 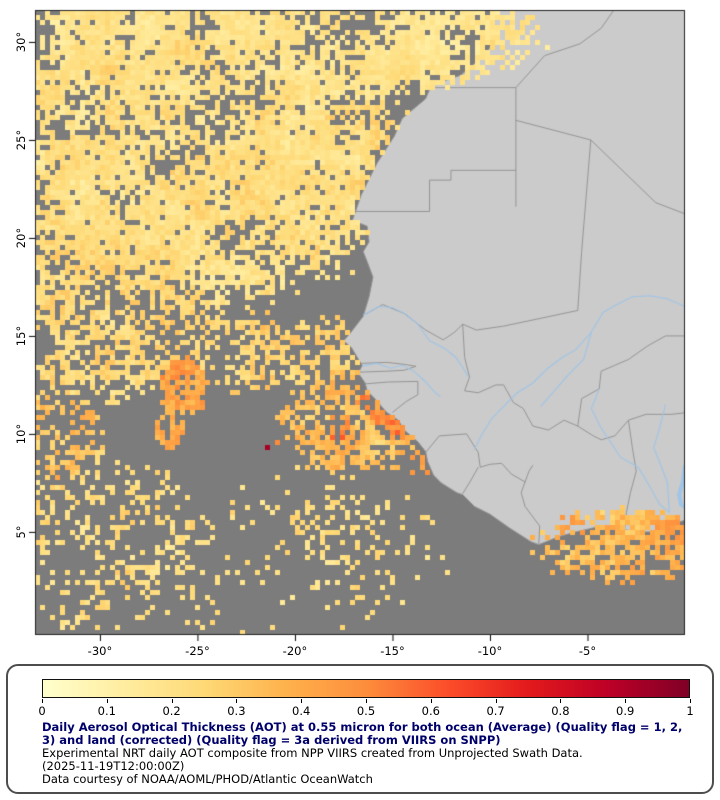 What do you see at coordinates (106, 711) in the screenshot?
I see `colorbar-tick-label: 0.1` at bounding box center [106, 711].